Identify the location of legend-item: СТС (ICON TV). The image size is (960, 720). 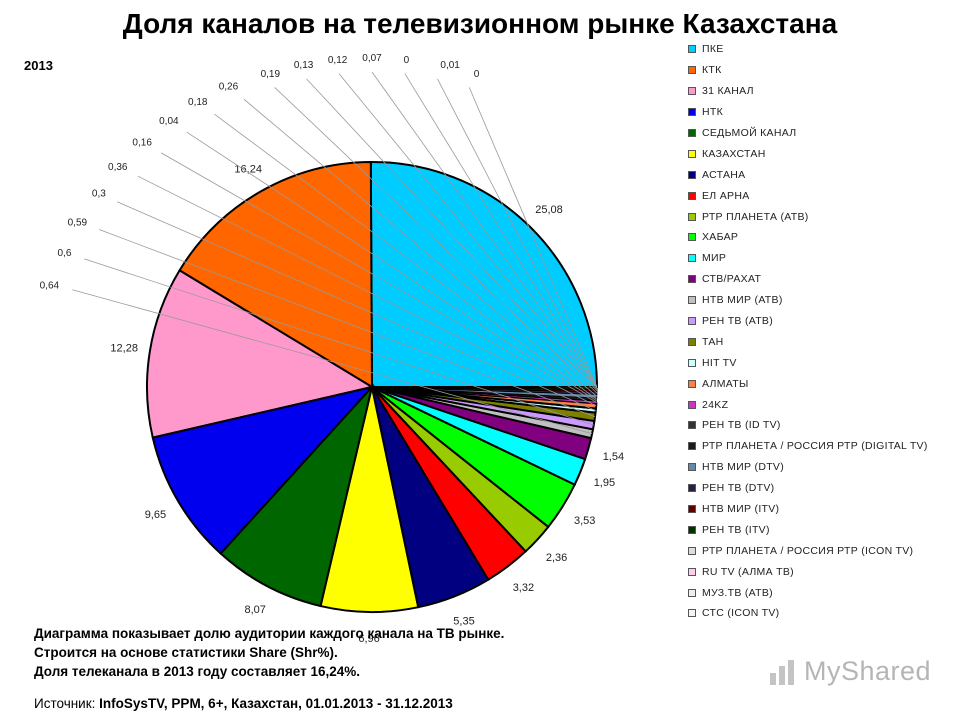
(808, 613).